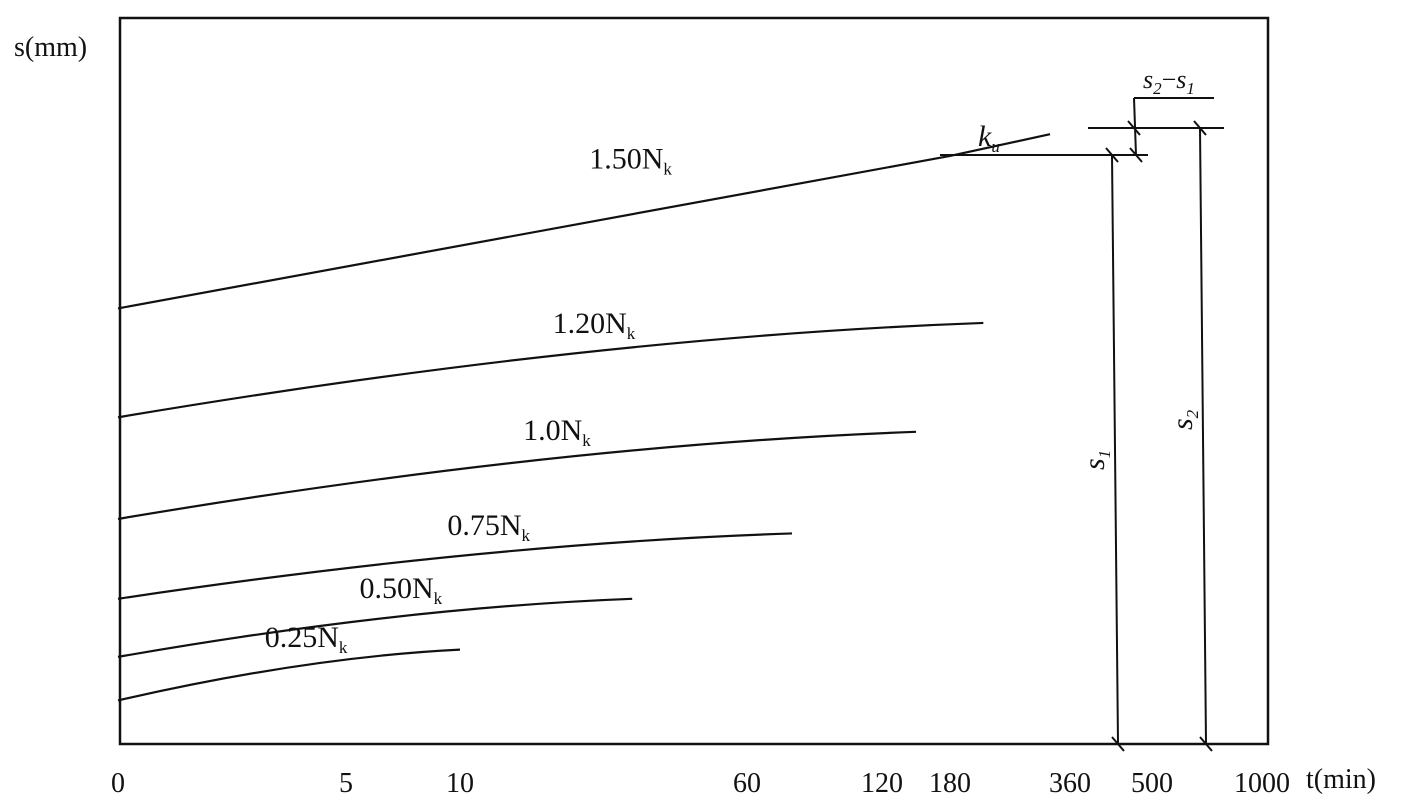  I want to click on x-tick-label: 120, so click(882, 783).